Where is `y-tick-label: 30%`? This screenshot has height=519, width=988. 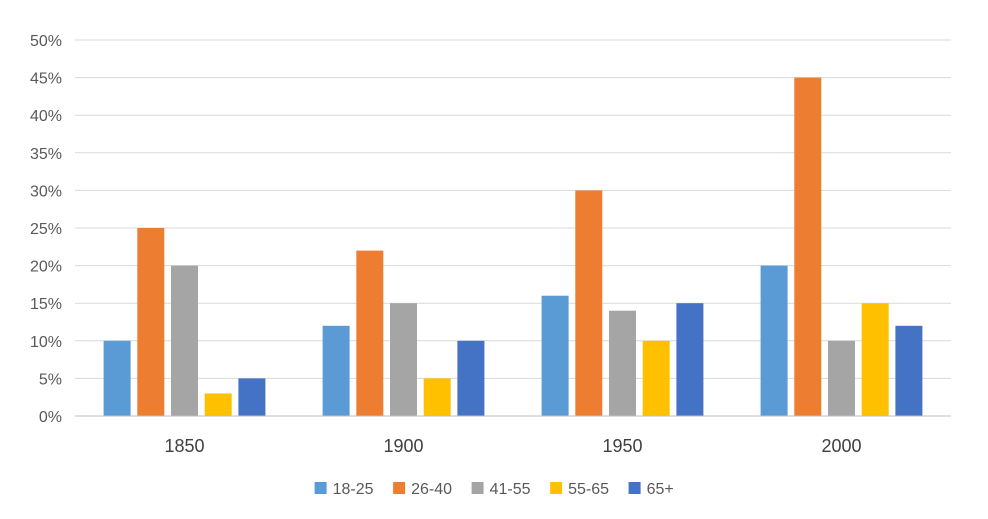 y-tick-label: 30% is located at coordinates (46, 191).